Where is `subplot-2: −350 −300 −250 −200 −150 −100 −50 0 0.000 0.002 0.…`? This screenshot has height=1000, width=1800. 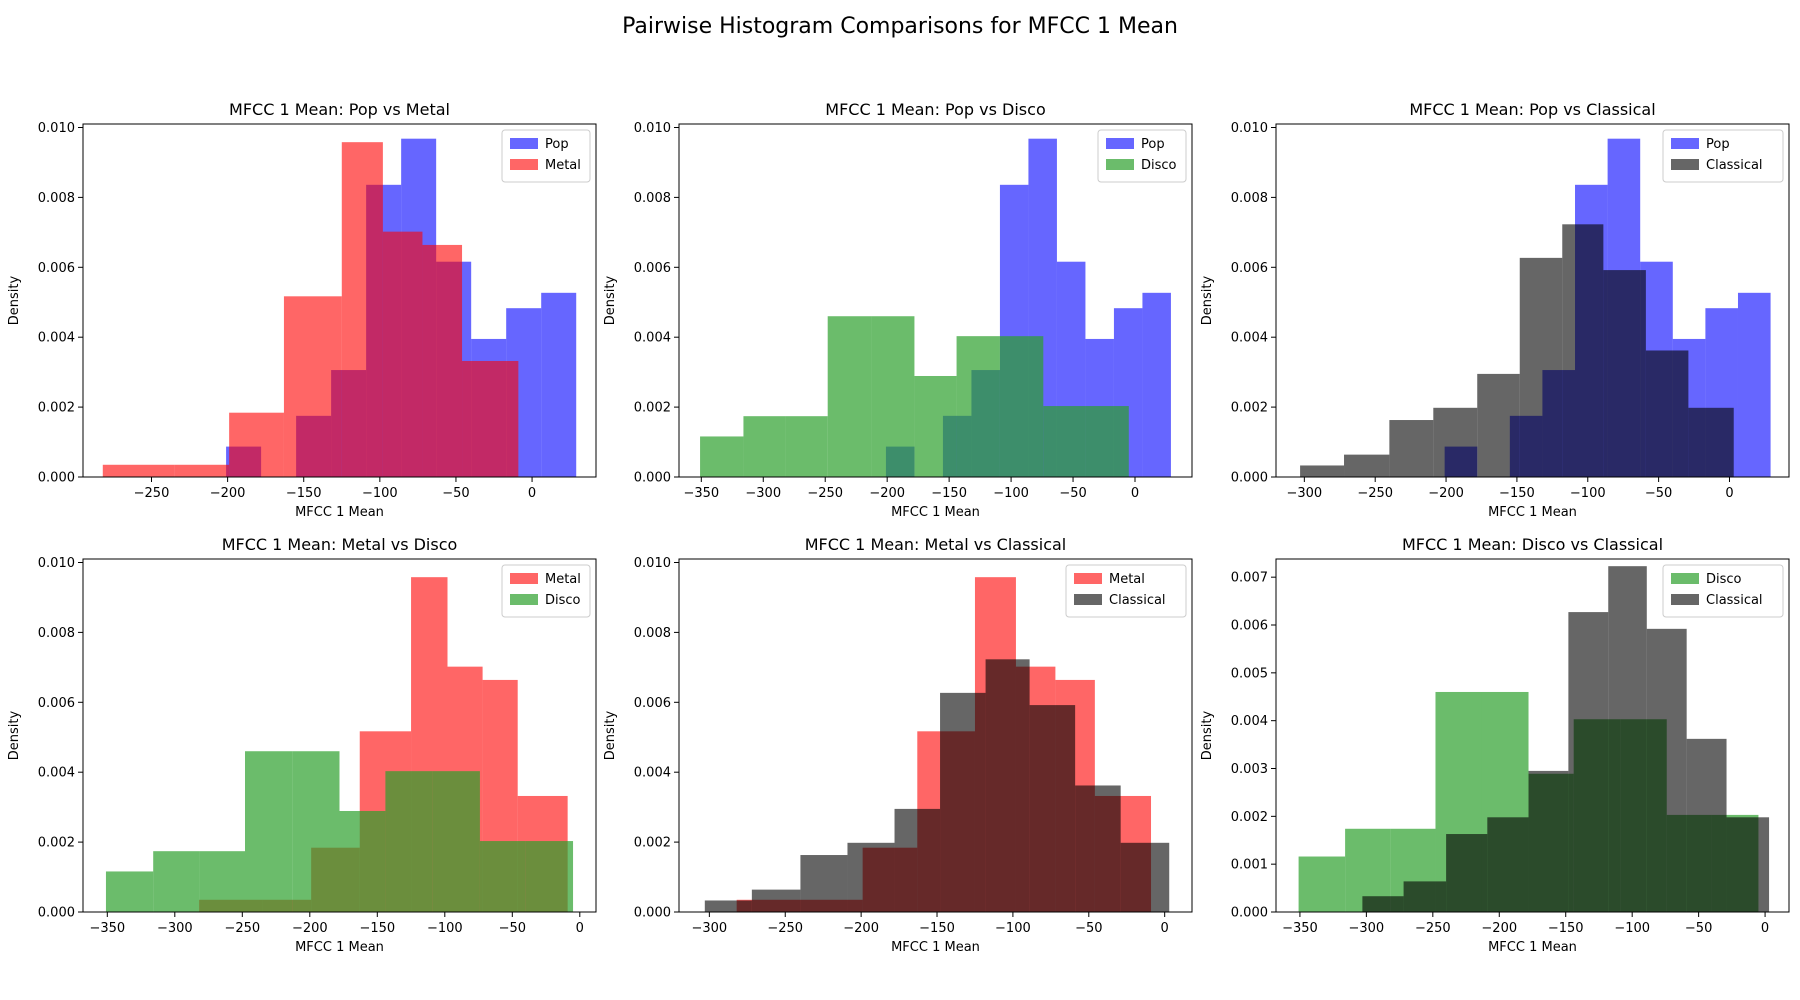
subplot-2: −350 −300 −250 −200 −150 −100 −50 0 0.000 0.002 0.… is located at coordinates (898, 310).